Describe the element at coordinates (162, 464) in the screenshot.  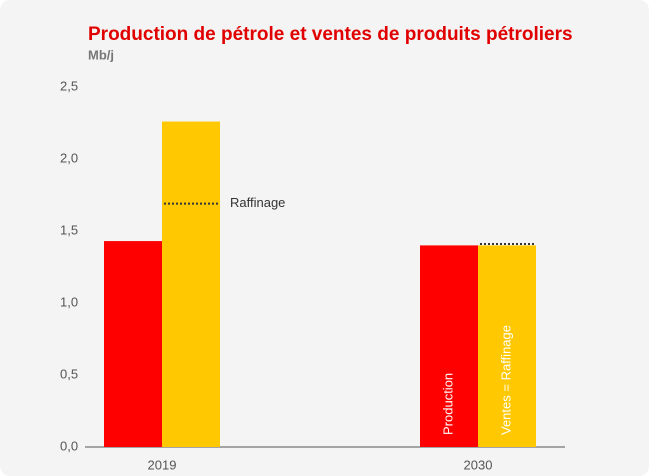
I see `x-tick-label: 2019` at that location.